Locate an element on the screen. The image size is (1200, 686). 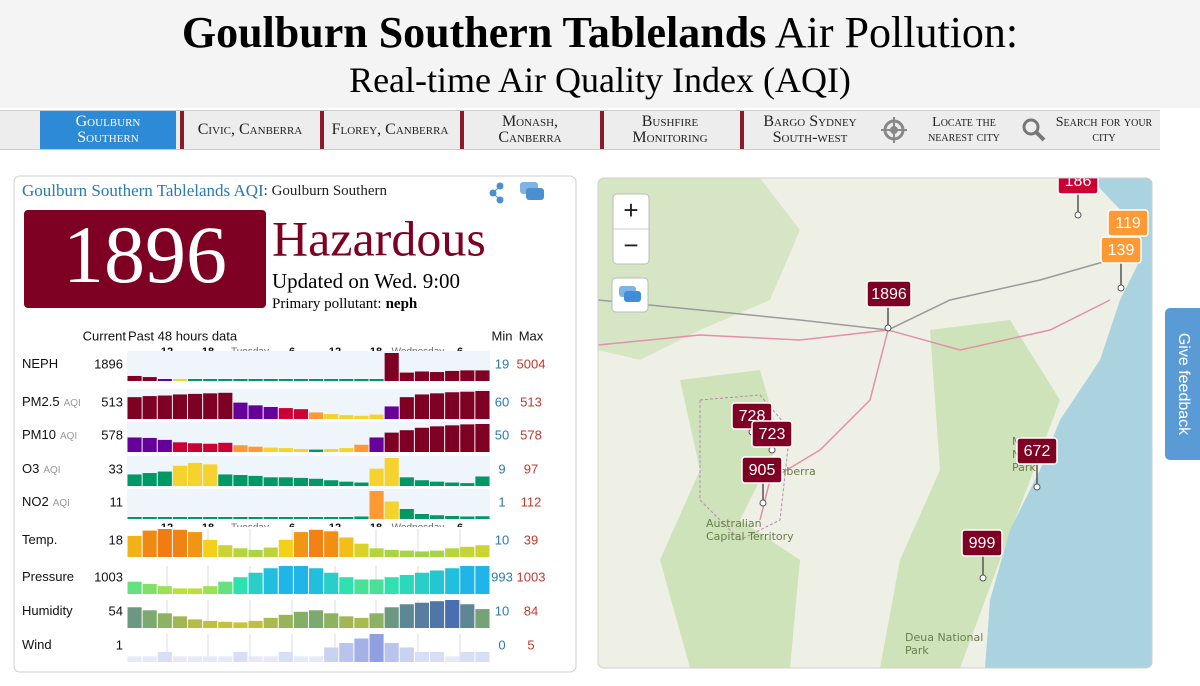
share-icon is located at coordinates (496, 193).